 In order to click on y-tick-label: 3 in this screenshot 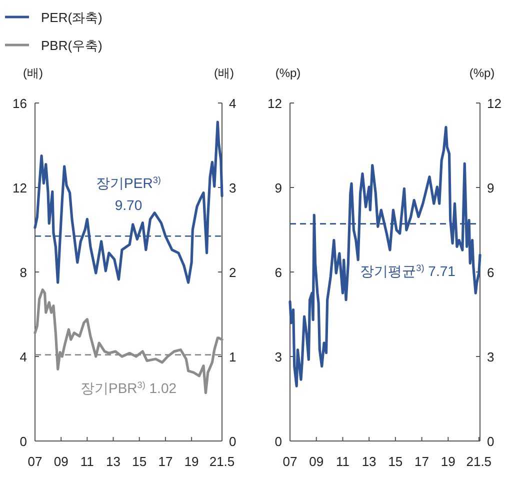, I will do `click(278, 357)`.